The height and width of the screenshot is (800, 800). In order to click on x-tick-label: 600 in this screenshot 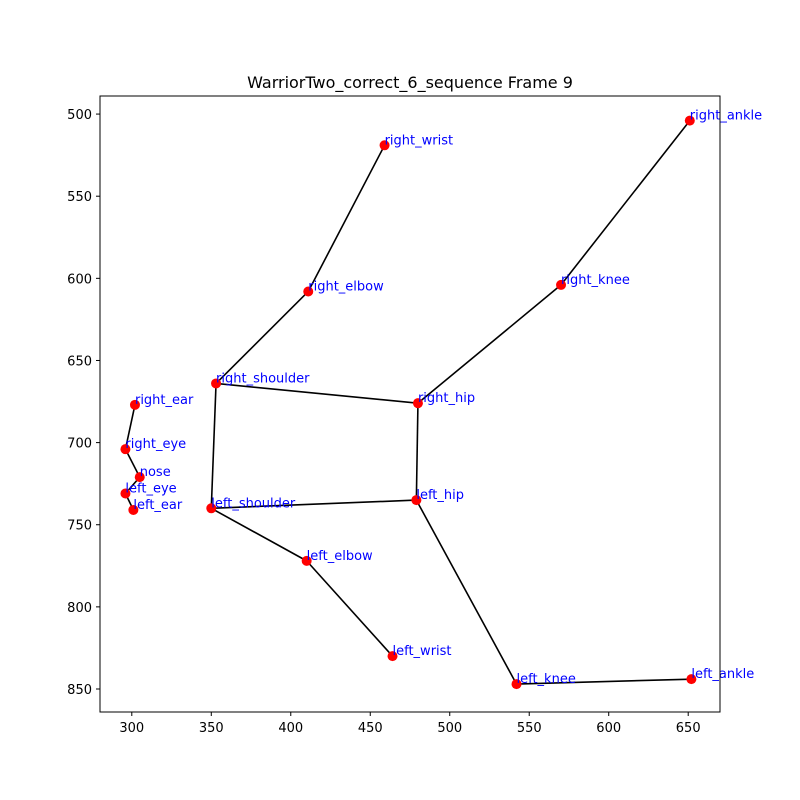, I will do `click(608, 728)`.